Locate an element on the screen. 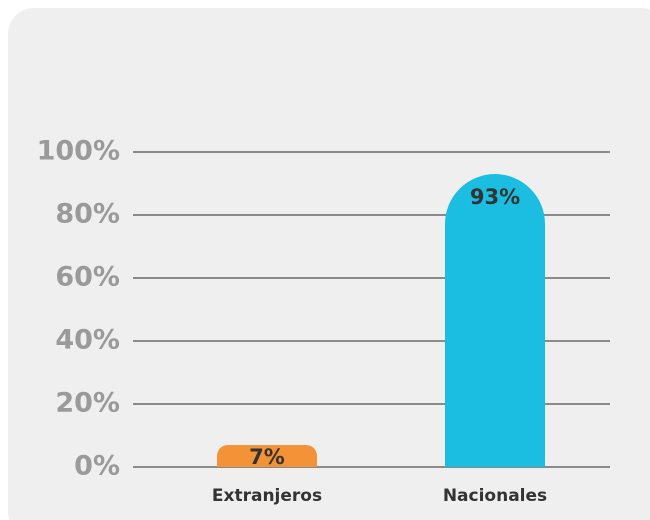 Image resolution: width=650 pixels, height=520 pixels. y-tick-label: 60% is located at coordinates (87, 277).